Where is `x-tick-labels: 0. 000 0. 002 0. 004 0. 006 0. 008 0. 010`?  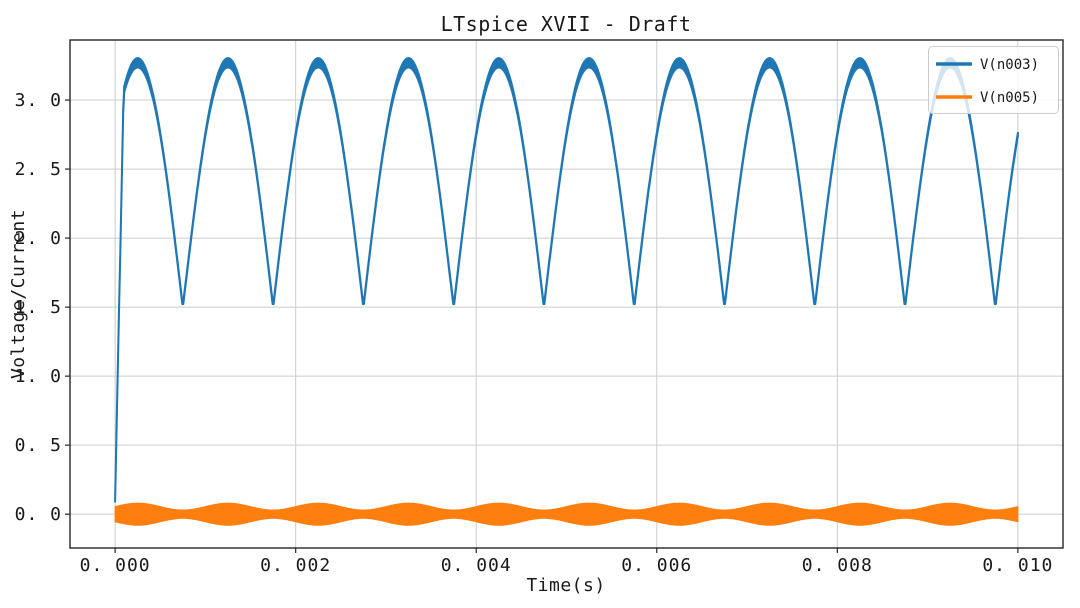 x-tick-labels: 0. 000 0. 002 0. 004 0. 006 0. 008 0. 010 is located at coordinates (566, 565).